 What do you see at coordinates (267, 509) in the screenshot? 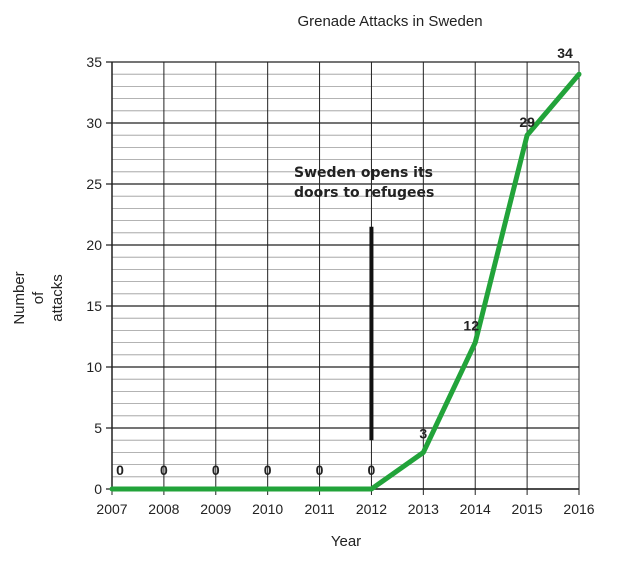
I see `x-tick-label: 2010` at bounding box center [267, 509].